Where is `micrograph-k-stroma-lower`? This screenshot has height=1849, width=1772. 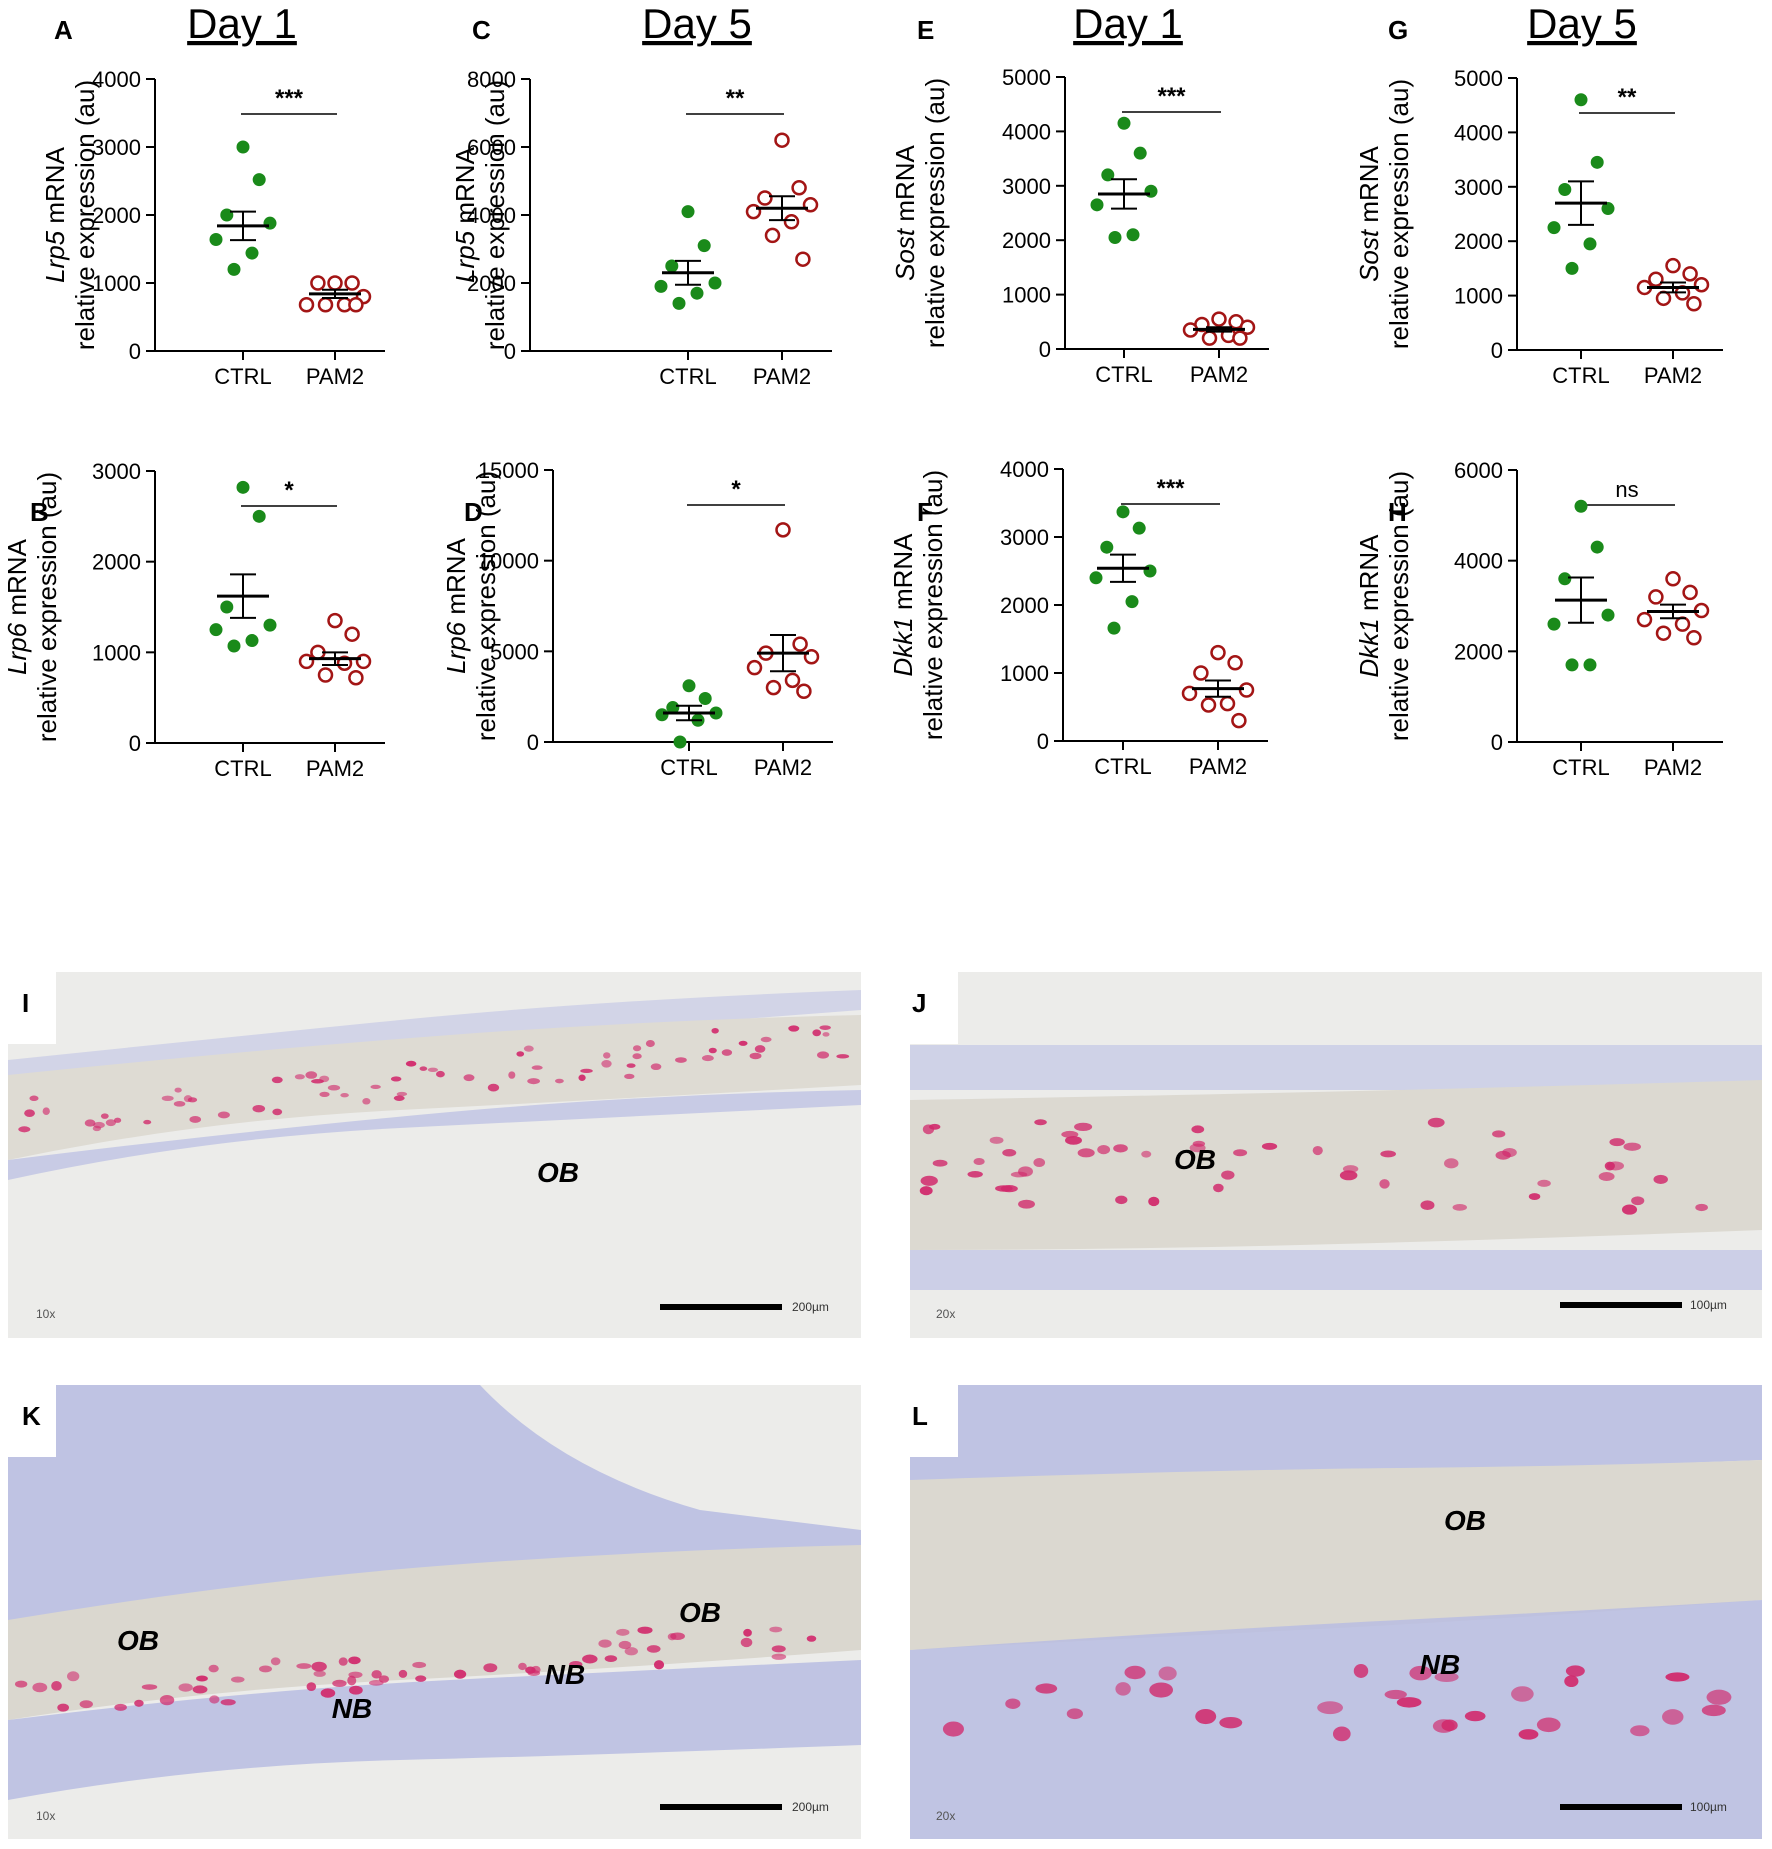 micrograph-k-stroma-lower is located at coordinates (434, 1730).